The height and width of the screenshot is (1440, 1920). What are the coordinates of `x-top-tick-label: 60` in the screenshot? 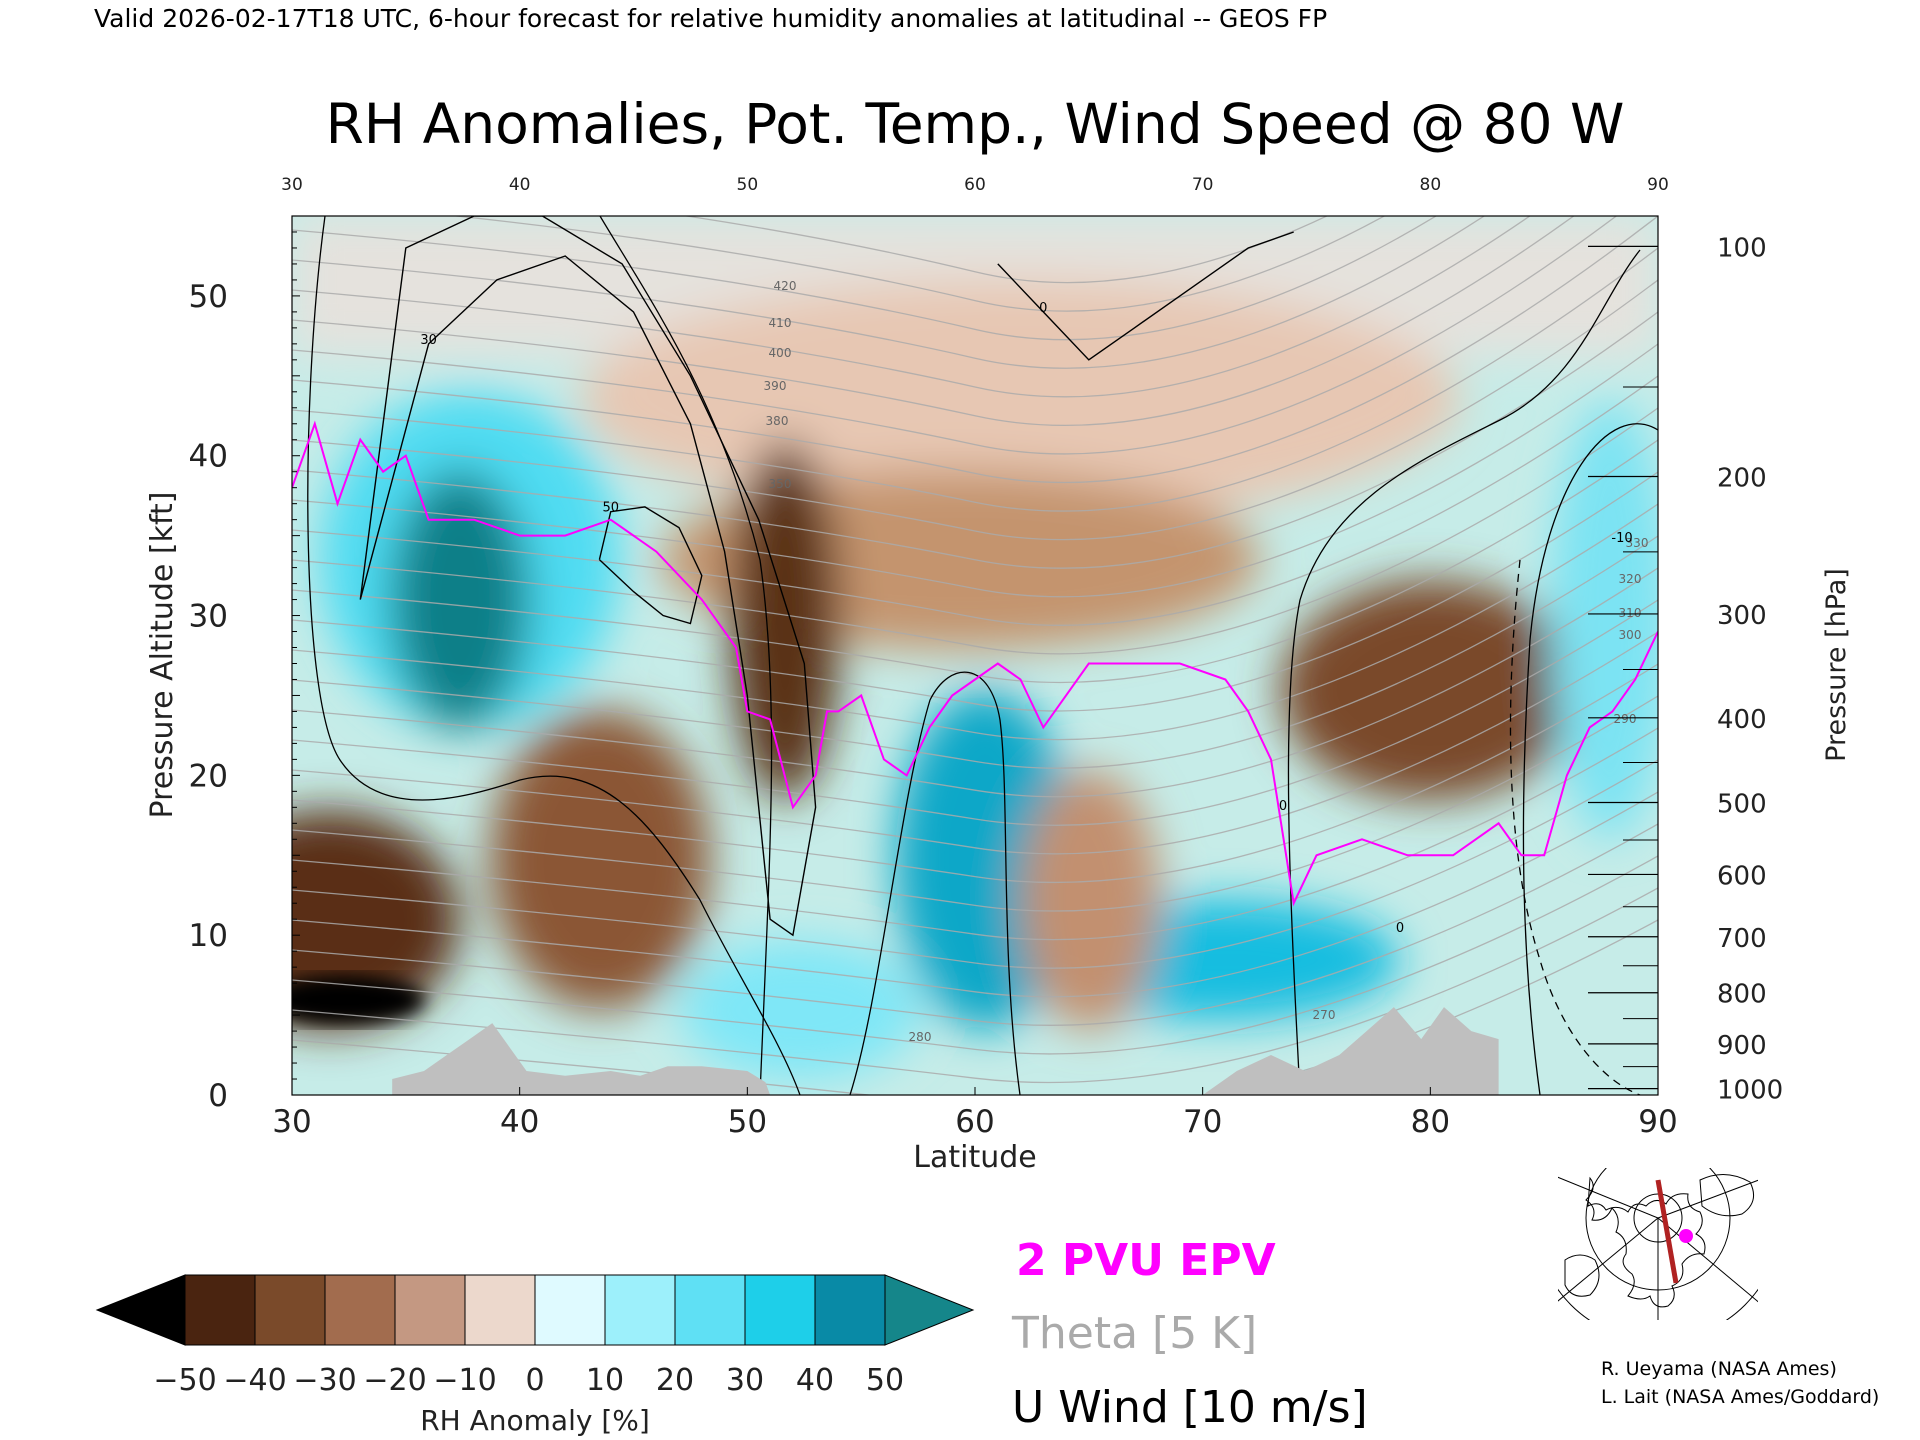 It's located at (975, 185).